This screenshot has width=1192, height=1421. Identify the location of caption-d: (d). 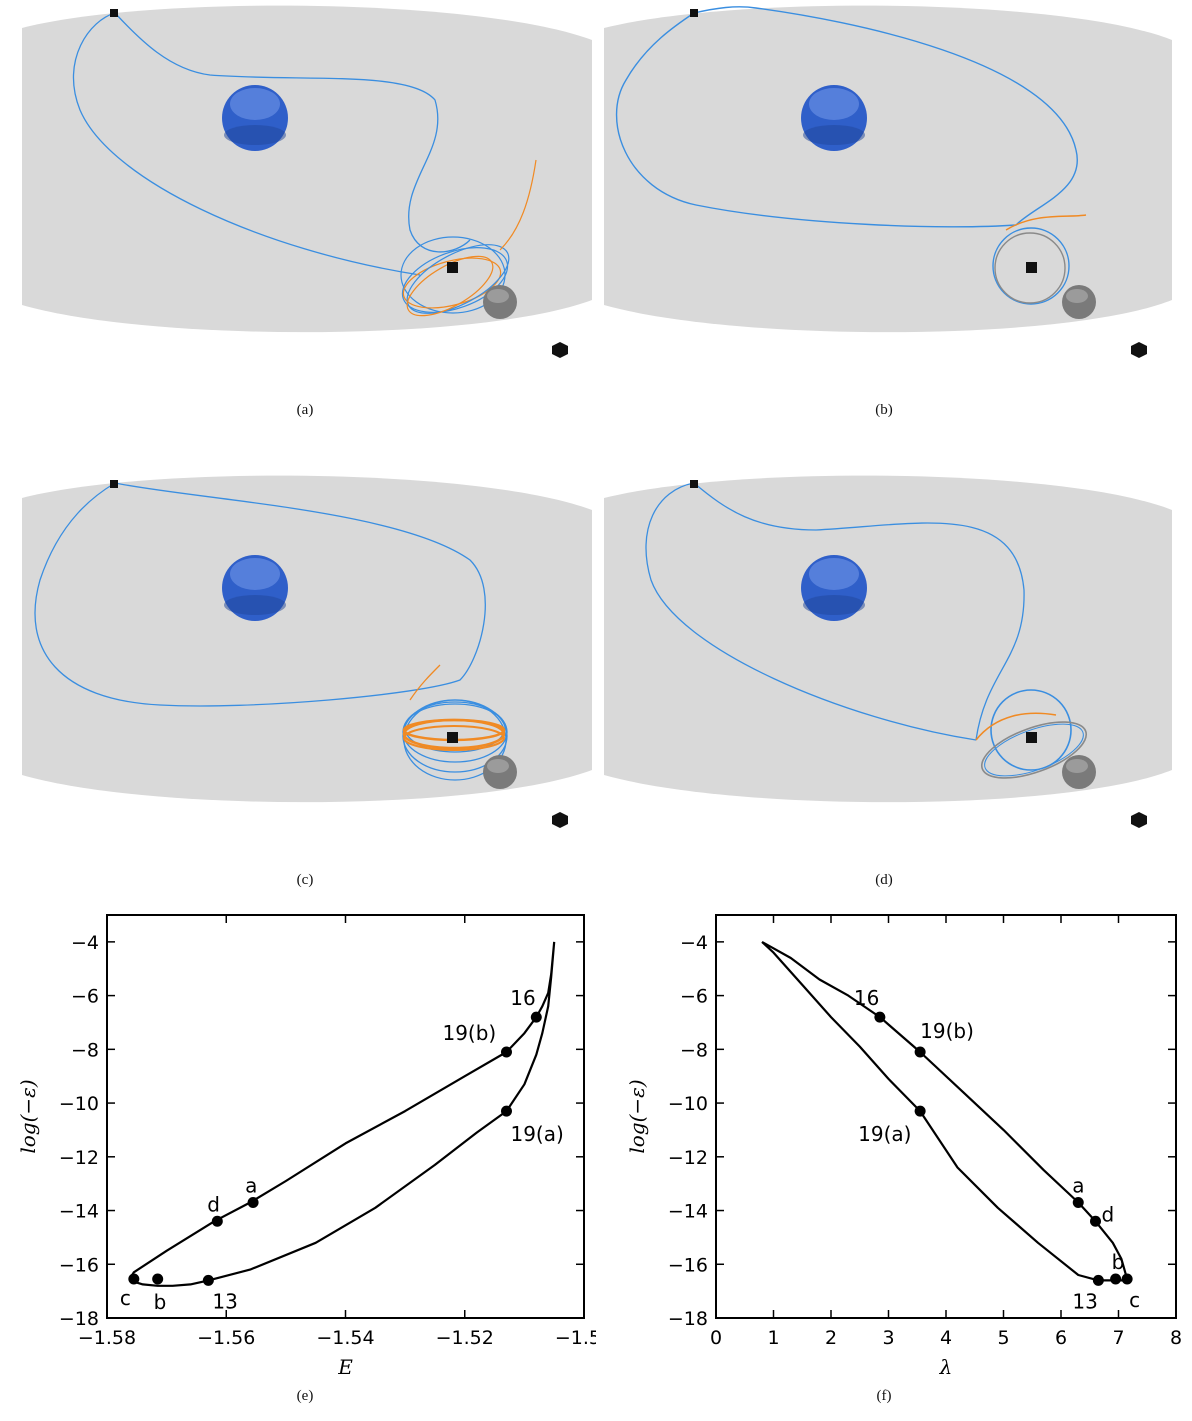
(884, 880).